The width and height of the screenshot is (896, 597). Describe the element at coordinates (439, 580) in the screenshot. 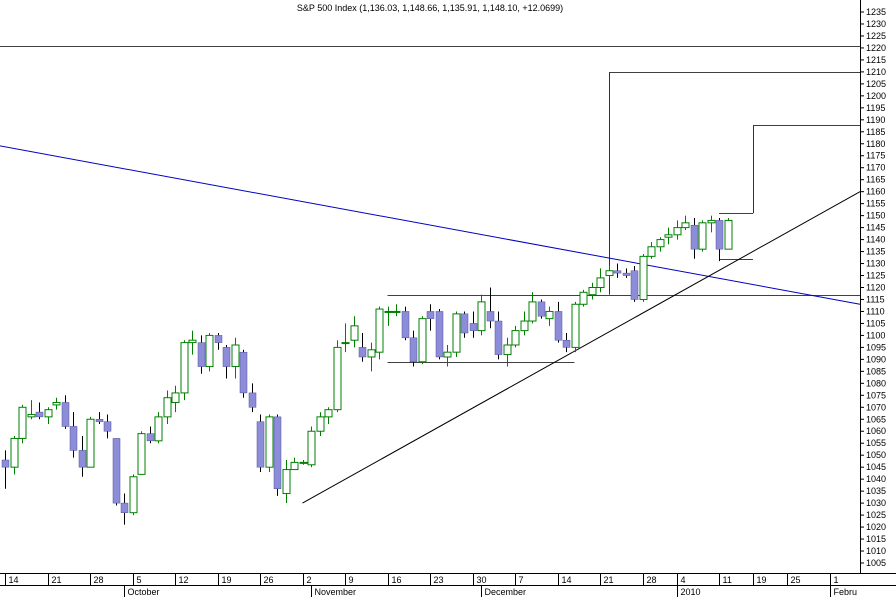

I see `x-tick-label: 23` at that location.